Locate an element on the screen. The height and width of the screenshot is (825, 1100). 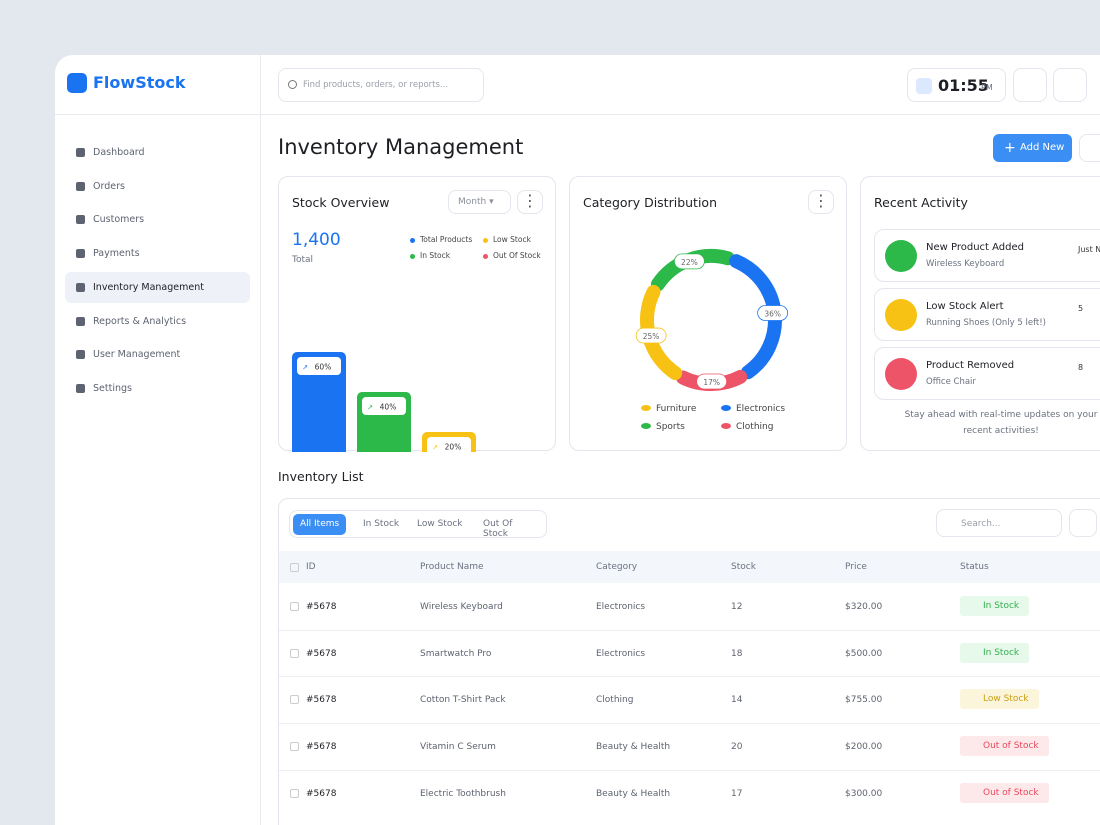
bar-label: 60% is located at coordinates (323, 367).